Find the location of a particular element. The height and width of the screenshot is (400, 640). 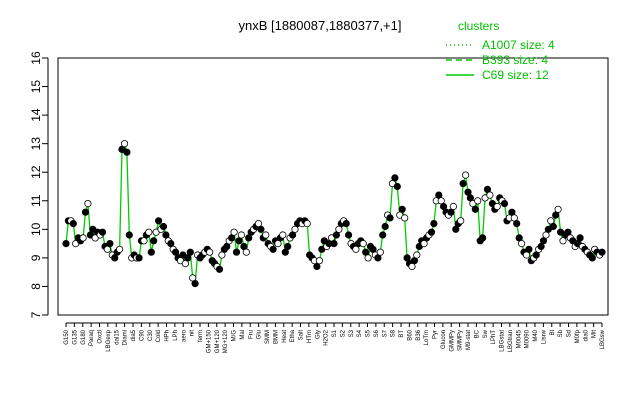

x-tick-label: M40 is located at coordinates (536, 335).